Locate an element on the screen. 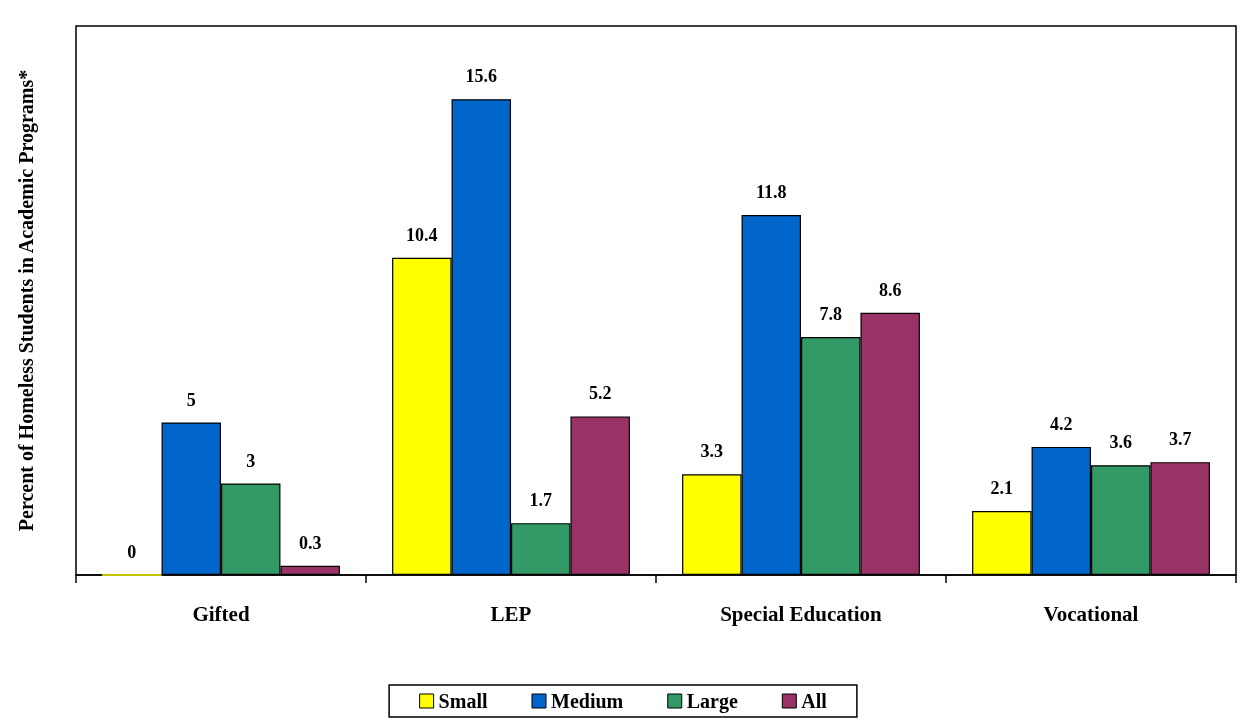  x-tick-label: LEP is located at coordinates (511, 613).